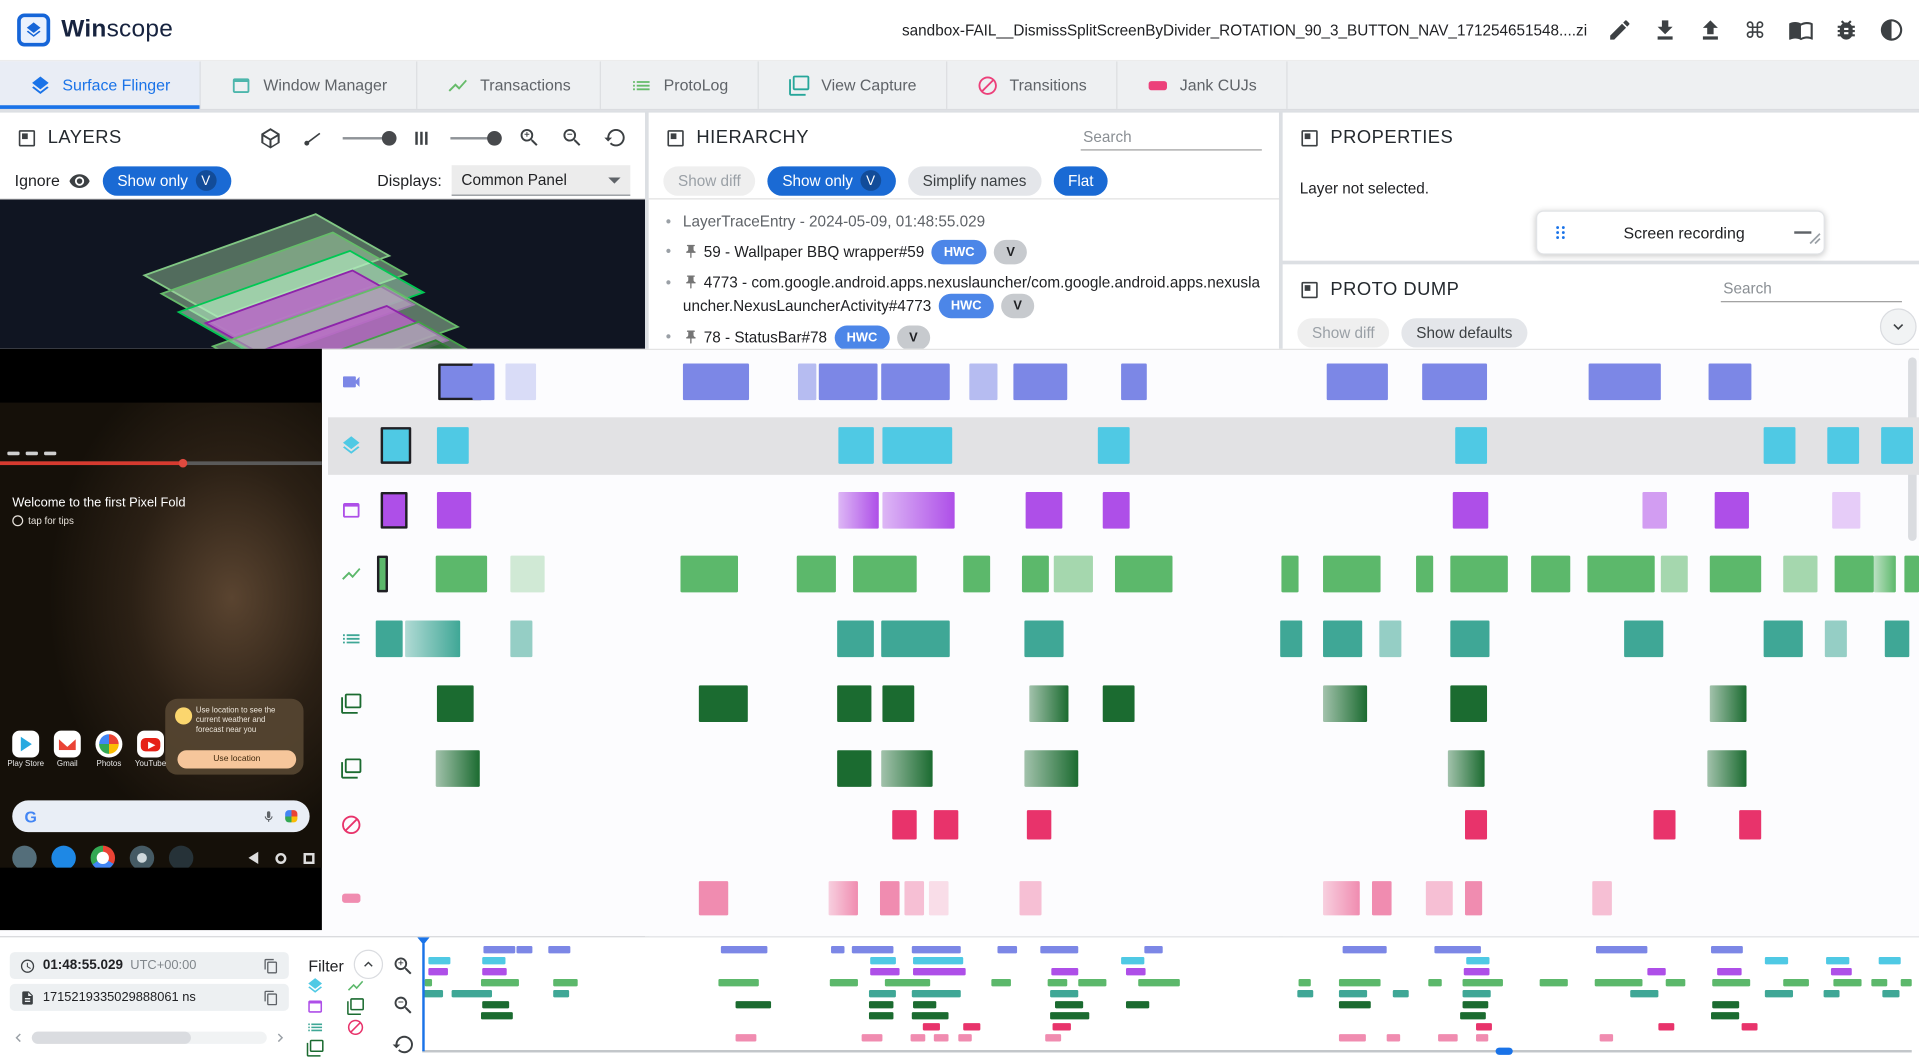 This screenshot has height=1061, width=1919. What do you see at coordinates (1664, 30) in the screenshot?
I see `download-button` at bounding box center [1664, 30].